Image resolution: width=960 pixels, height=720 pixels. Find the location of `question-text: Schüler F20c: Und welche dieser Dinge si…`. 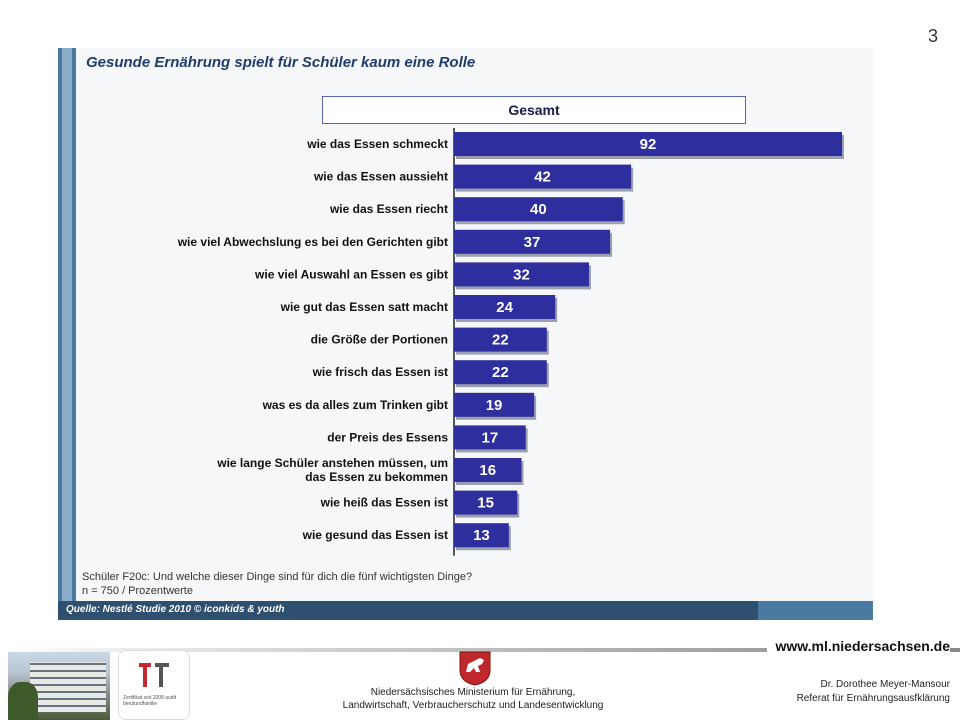

question-text: Schüler F20c: Und welche dieser Dinge si… is located at coordinates (277, 577).